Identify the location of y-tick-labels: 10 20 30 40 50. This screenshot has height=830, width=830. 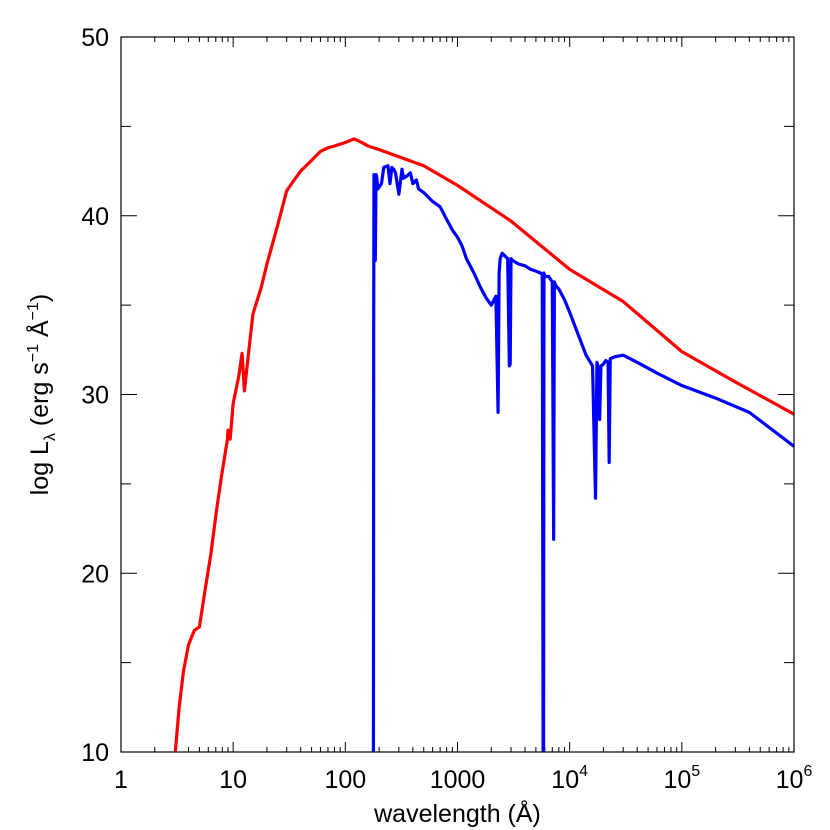
(95, 395).